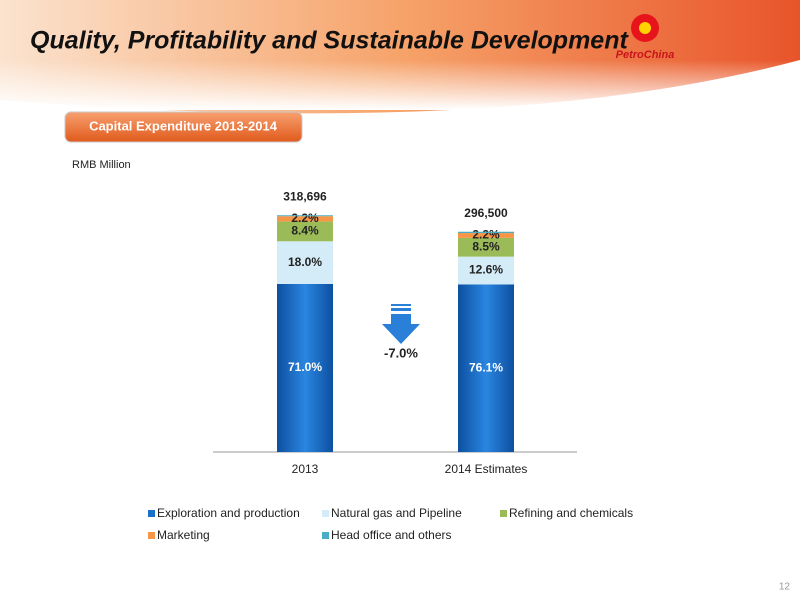 Image resolution: width=800 pixels, height=605 pixels. What do you see at coordinates (486, 213) in the screenshot?
I see `total-label: 296,500` at bounding box center [486, 213].